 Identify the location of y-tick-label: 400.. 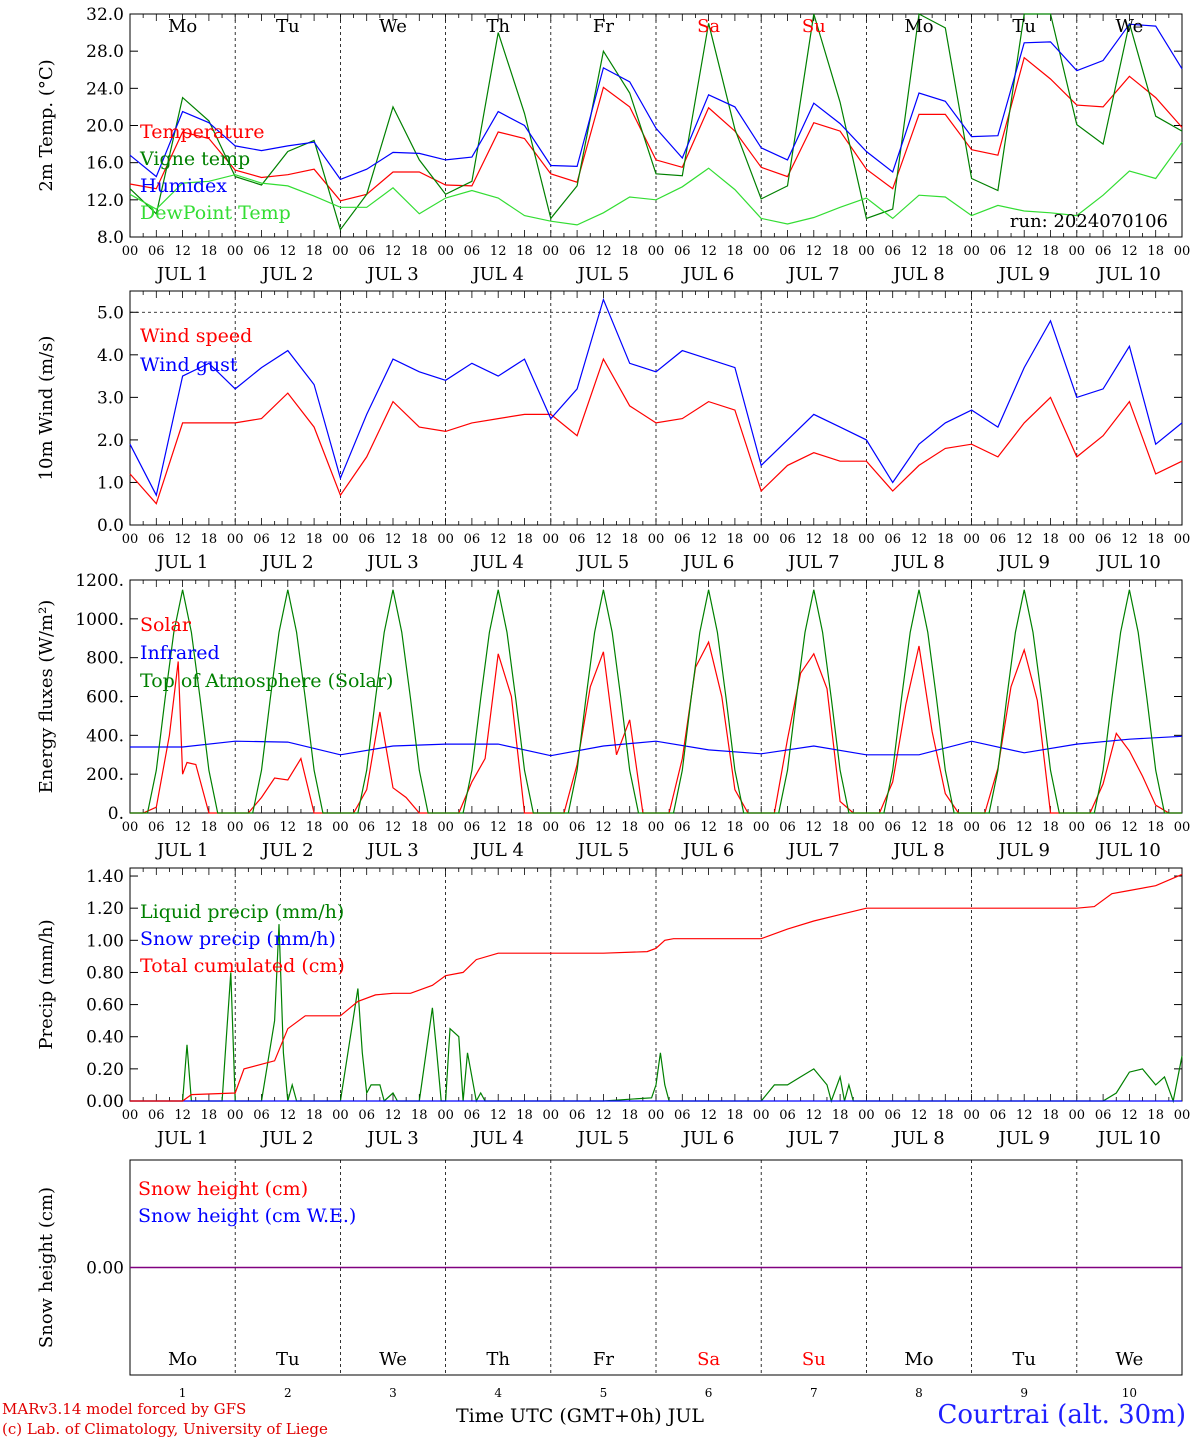
(105, 736).